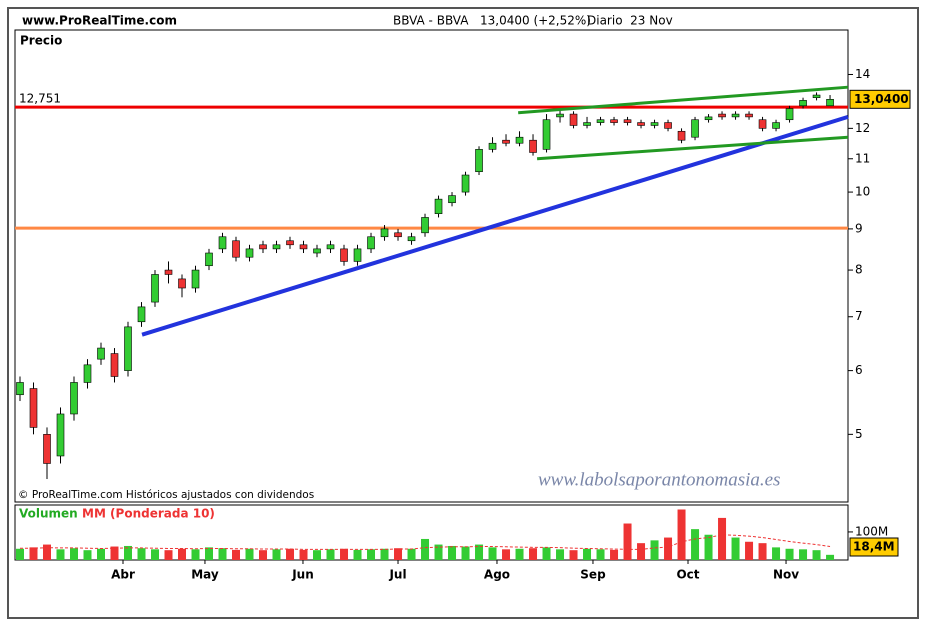 The width and height of the screenshot is (926, 626). Describe the element at coordinates (40, 99) in the screenshot. I see `hline-label: 12,751` at that location.